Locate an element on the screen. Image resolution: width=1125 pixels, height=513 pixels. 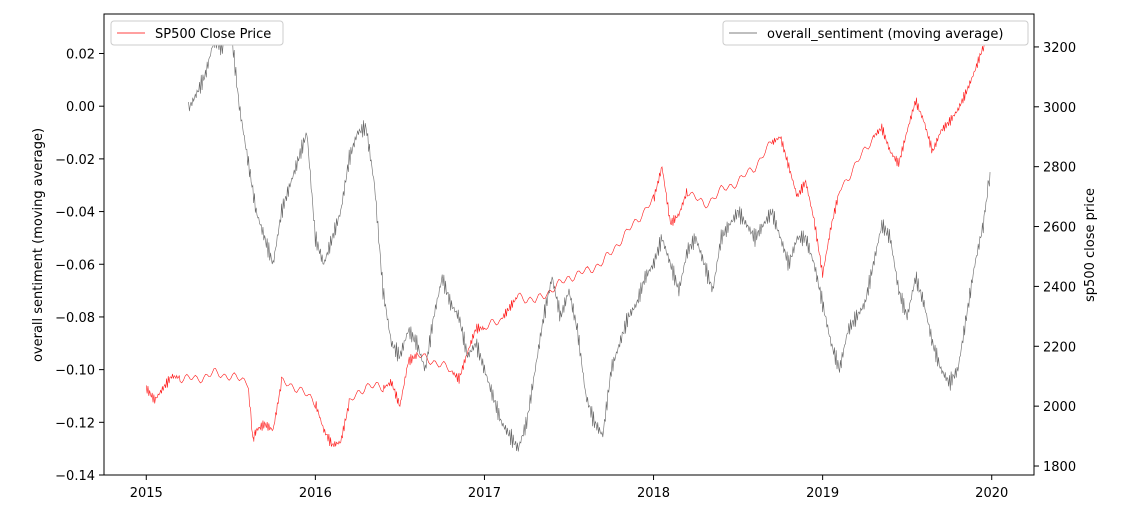
x-tick-label: 2020 is located at coordinates (991, 493).